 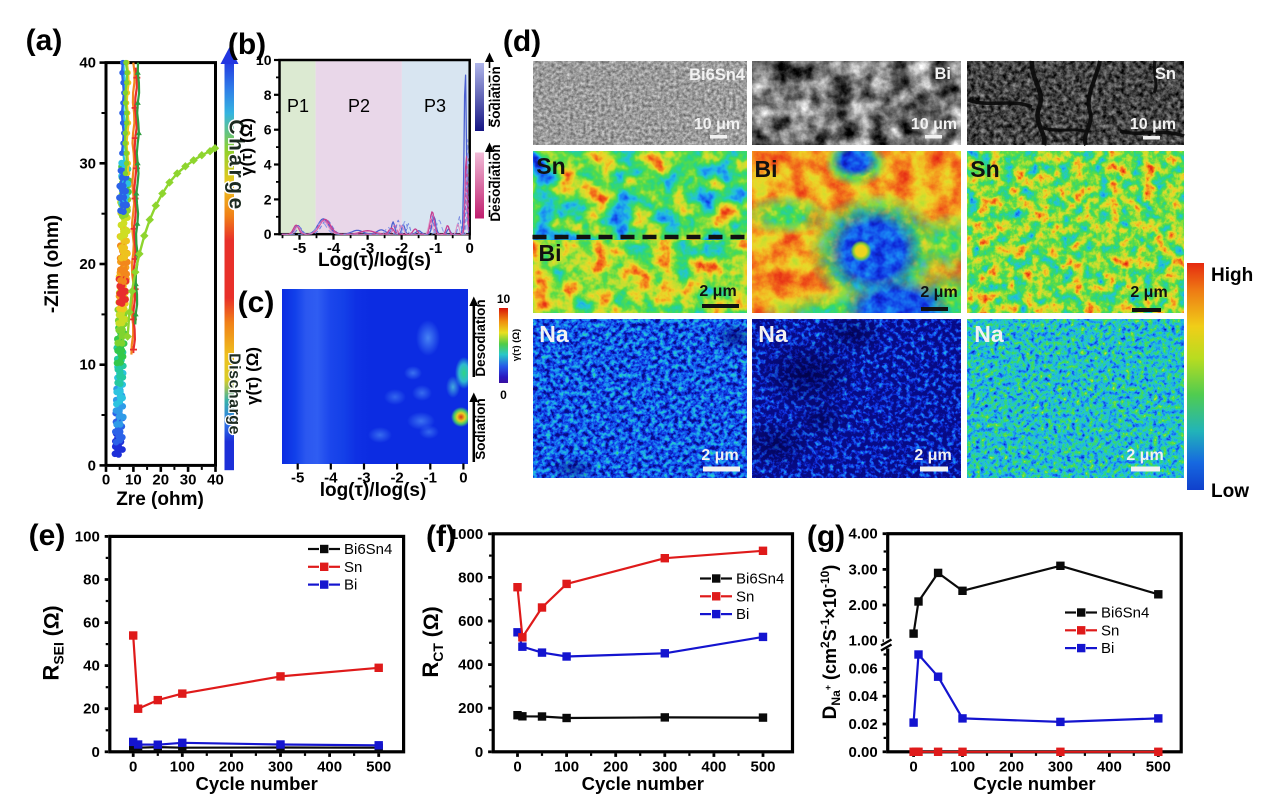 I want to click on svg-text: RSEI (Ω), so click(x=53, y=642).